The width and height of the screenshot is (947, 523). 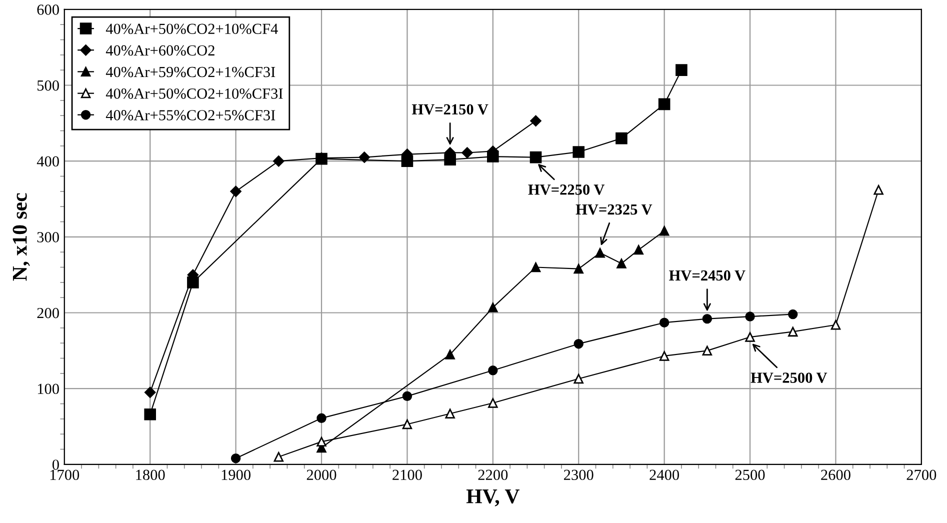 What do you see at coordinates (493, 498) in the screenshot?
I see `x-axis-title: HV, V` at bounding box center [493, 498].